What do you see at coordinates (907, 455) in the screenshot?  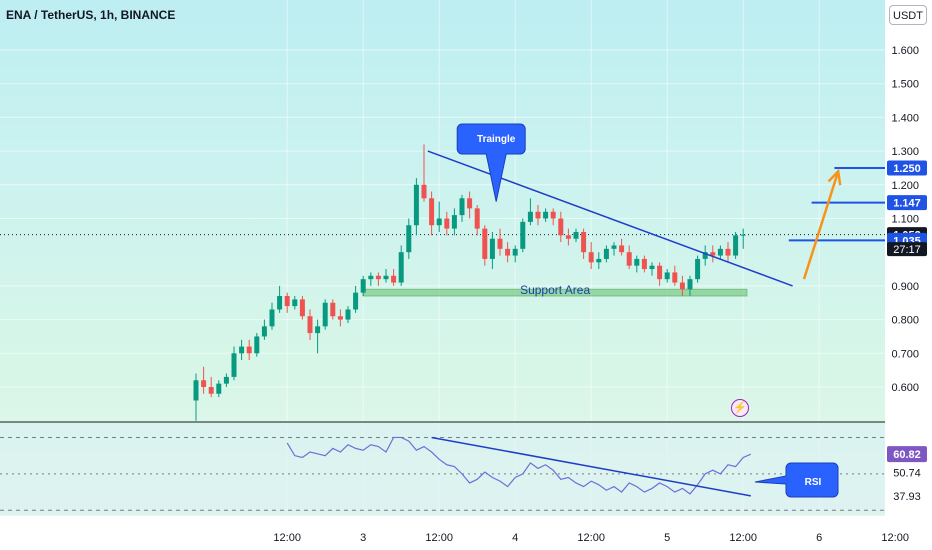 I see `rsi-badge-label: 60.82` at bounding box center [907, 455].